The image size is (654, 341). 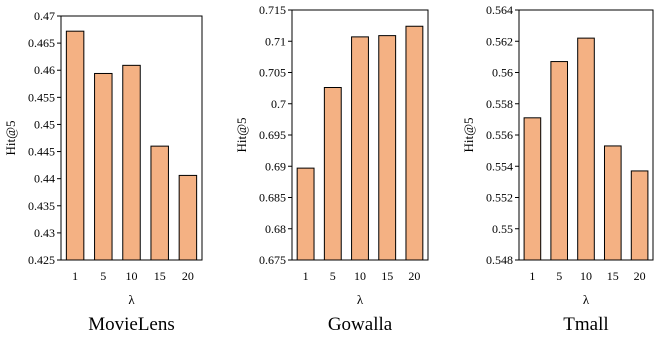 What do you see at coordinates (275, 166) in the screenshot?
I see `y-tick-label: 0.69` at bounding box center [275, 166].